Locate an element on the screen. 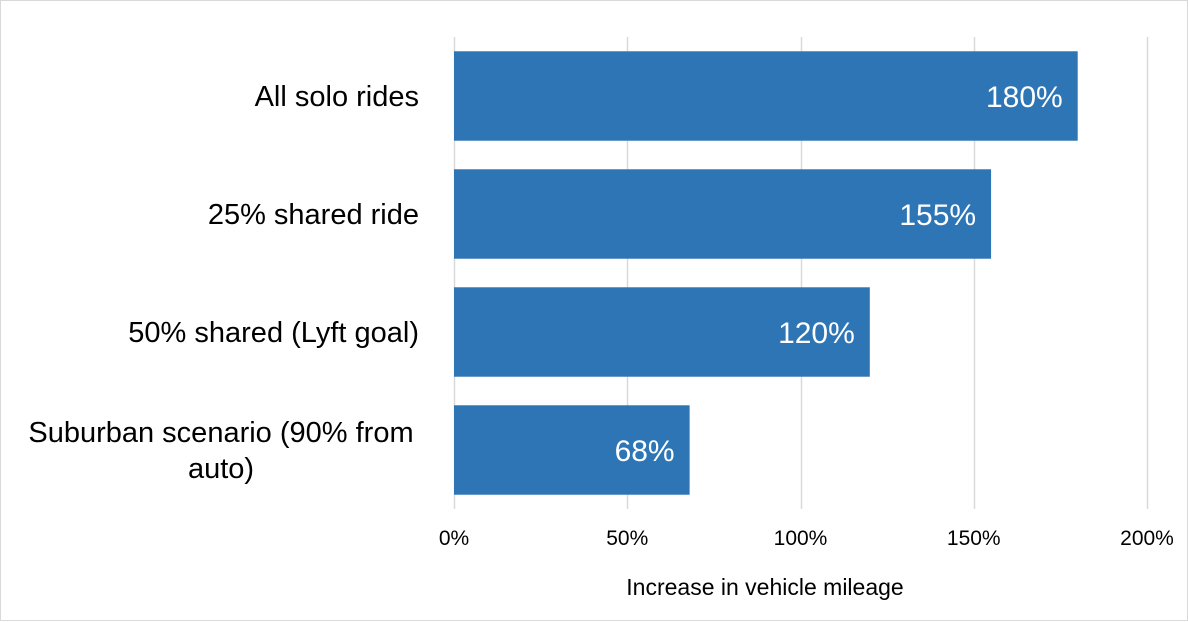 The width and height of the screenshot is (1188, 622). x-tick-label: 150% is located at coordinates (974, 538).